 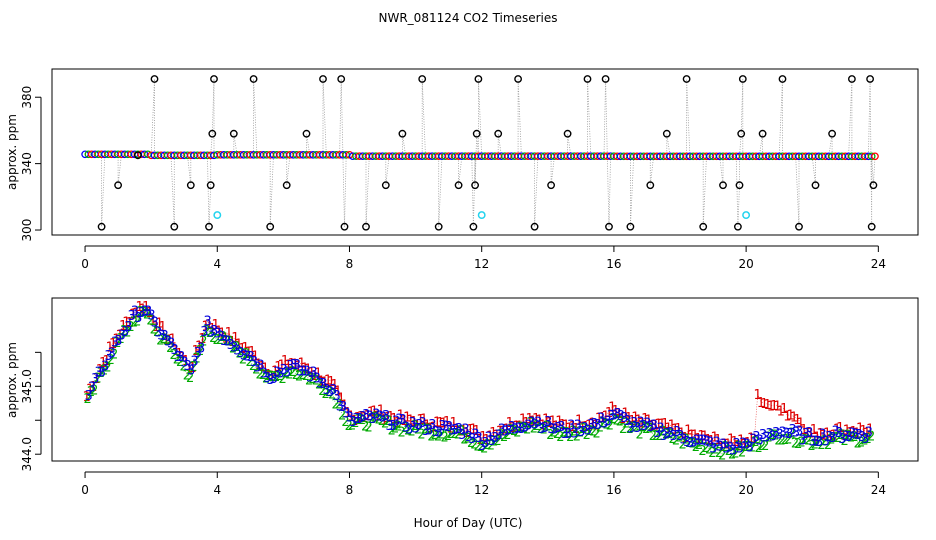 What do you see at coordinates (350, 264) in the screenshot?
I see `x-tick-label: 8` at bounding box center [350, 264].